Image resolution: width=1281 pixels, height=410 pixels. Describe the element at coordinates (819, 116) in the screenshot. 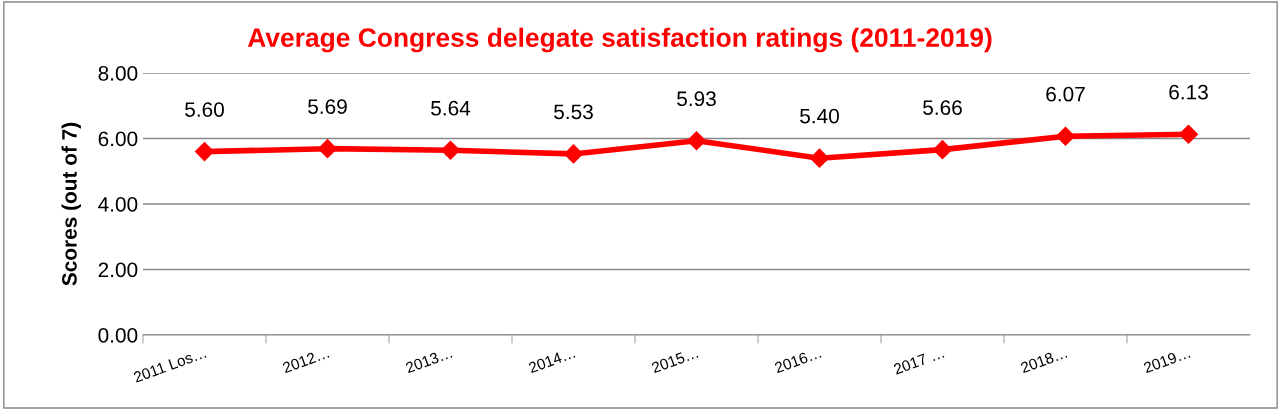

I see `data-label: 5.40` at that location.